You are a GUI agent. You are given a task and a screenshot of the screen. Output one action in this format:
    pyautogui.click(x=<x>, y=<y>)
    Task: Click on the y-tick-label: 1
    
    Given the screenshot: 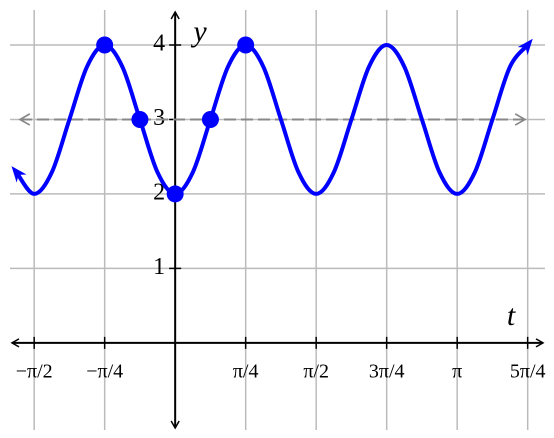 What is the action you would take?
    pyautogui.click(x=159, y=267)
    